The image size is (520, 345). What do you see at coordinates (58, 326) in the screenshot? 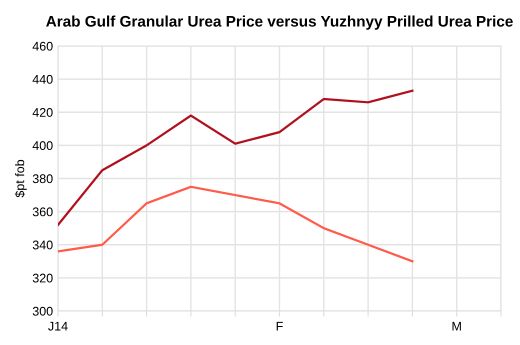
I see `x-tick-label: J14` at bounding box center [58, 326].